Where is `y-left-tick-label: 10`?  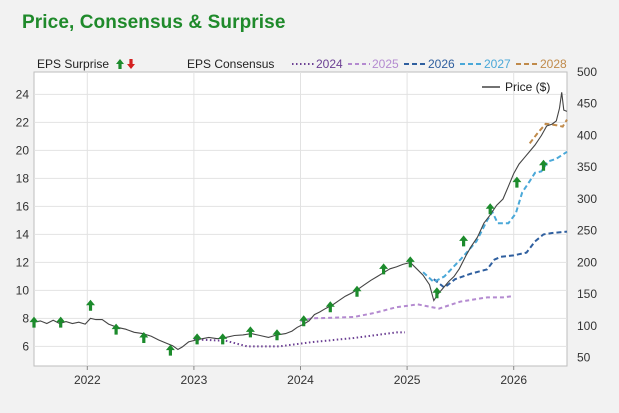
y-left-tick-label: 10 is located at coordinates (23, 290).